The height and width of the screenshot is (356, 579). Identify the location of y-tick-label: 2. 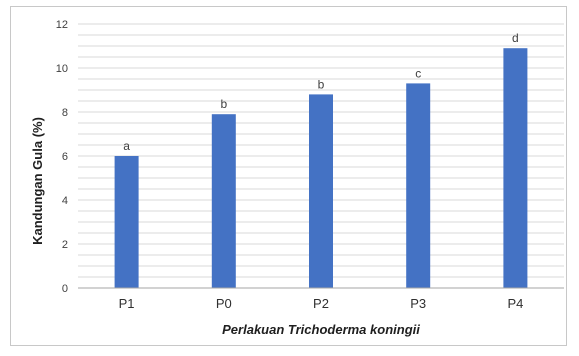
(65, 245).